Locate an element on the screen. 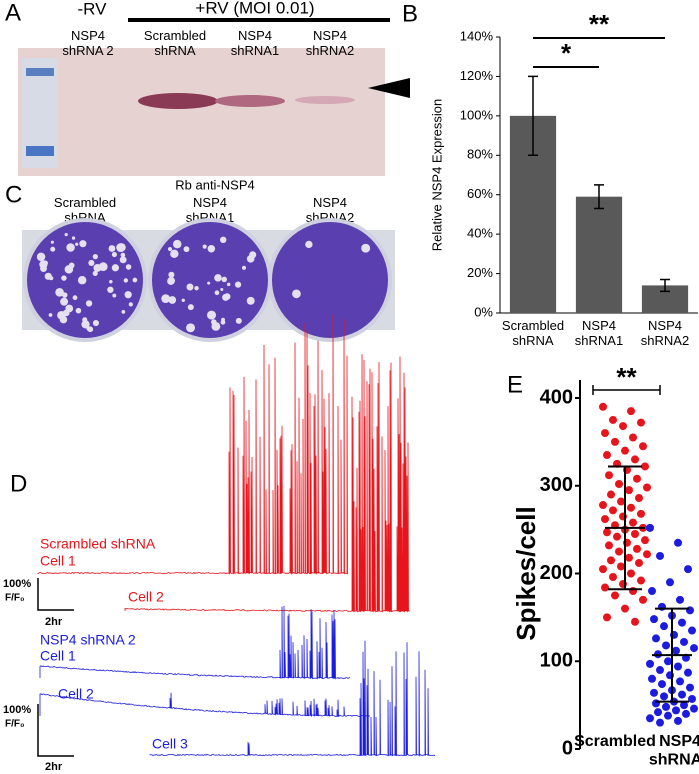 Image resolution: width=699 pixels, height=774 pixels. lane-label: NSP4 shRNA 2 is located at coordinates (87, 43).